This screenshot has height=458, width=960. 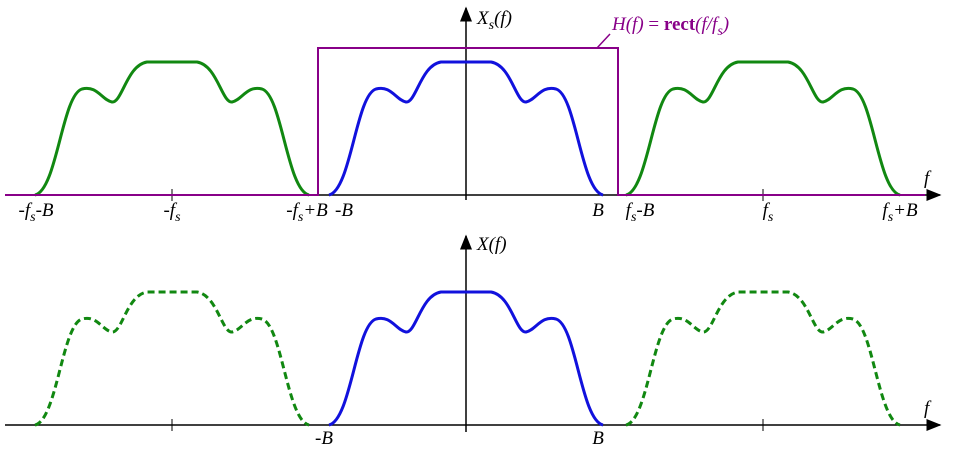 What do you see at coordinates (725, 24) in the screenshot?
I see `t: )` at bounding box center [725, 24].